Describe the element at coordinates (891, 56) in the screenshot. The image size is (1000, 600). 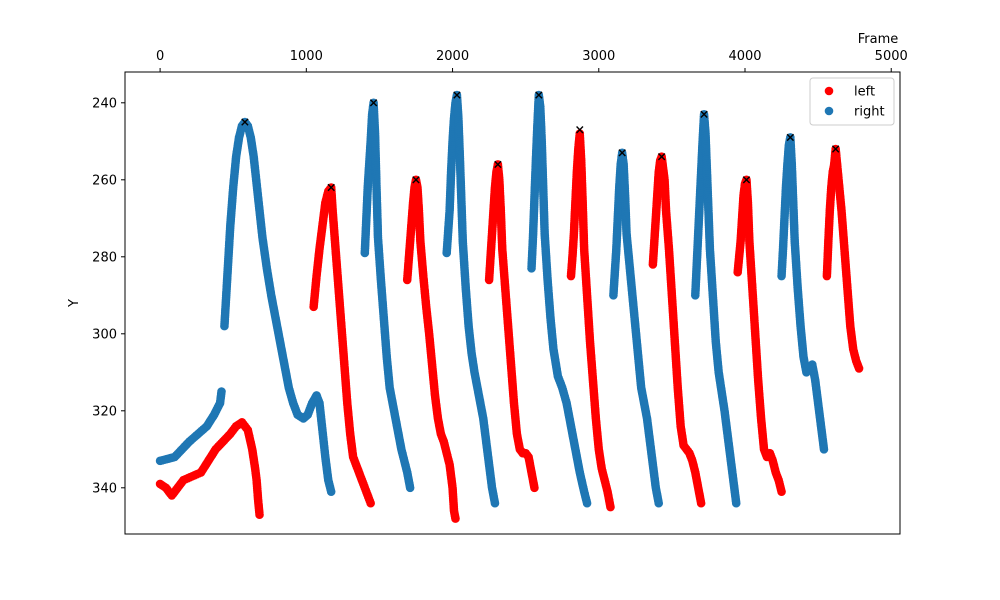
I see `x-tick-label: 5000` at that location.